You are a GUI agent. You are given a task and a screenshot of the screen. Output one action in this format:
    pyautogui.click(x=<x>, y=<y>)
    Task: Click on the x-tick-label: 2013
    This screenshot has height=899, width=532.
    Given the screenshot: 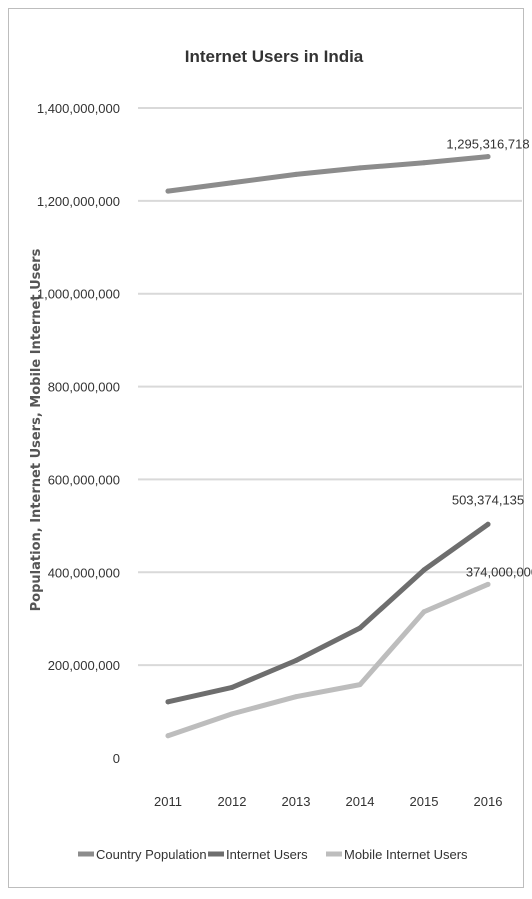 What is the action you would take?
    pyautogui.click(x=296, y=801)
    